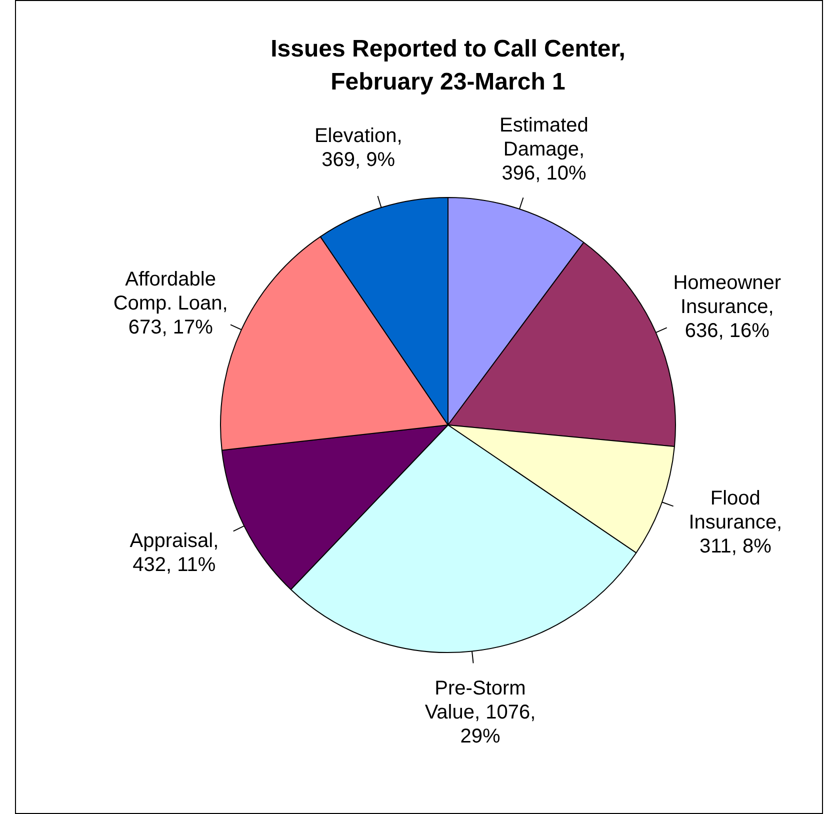 This screenshot has width=838, height=814. Describe the element at coordinates (727, 307) in the screenshot. I see `slice-label: Homeowner Insurance, 636, 16%` at that location.